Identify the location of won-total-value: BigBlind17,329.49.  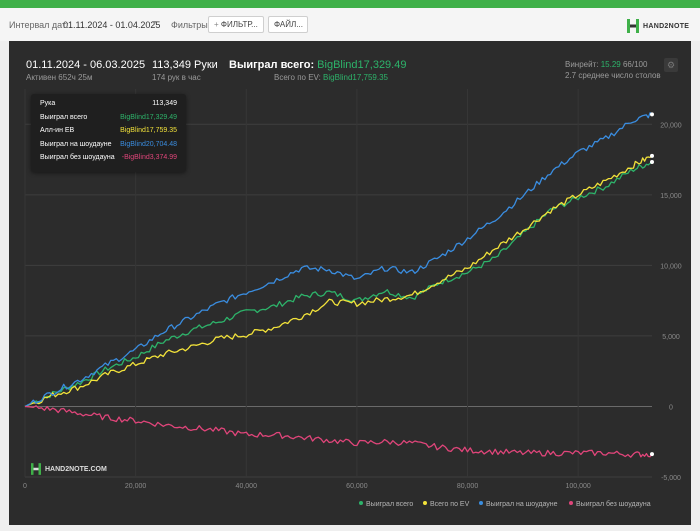
(362, 65).